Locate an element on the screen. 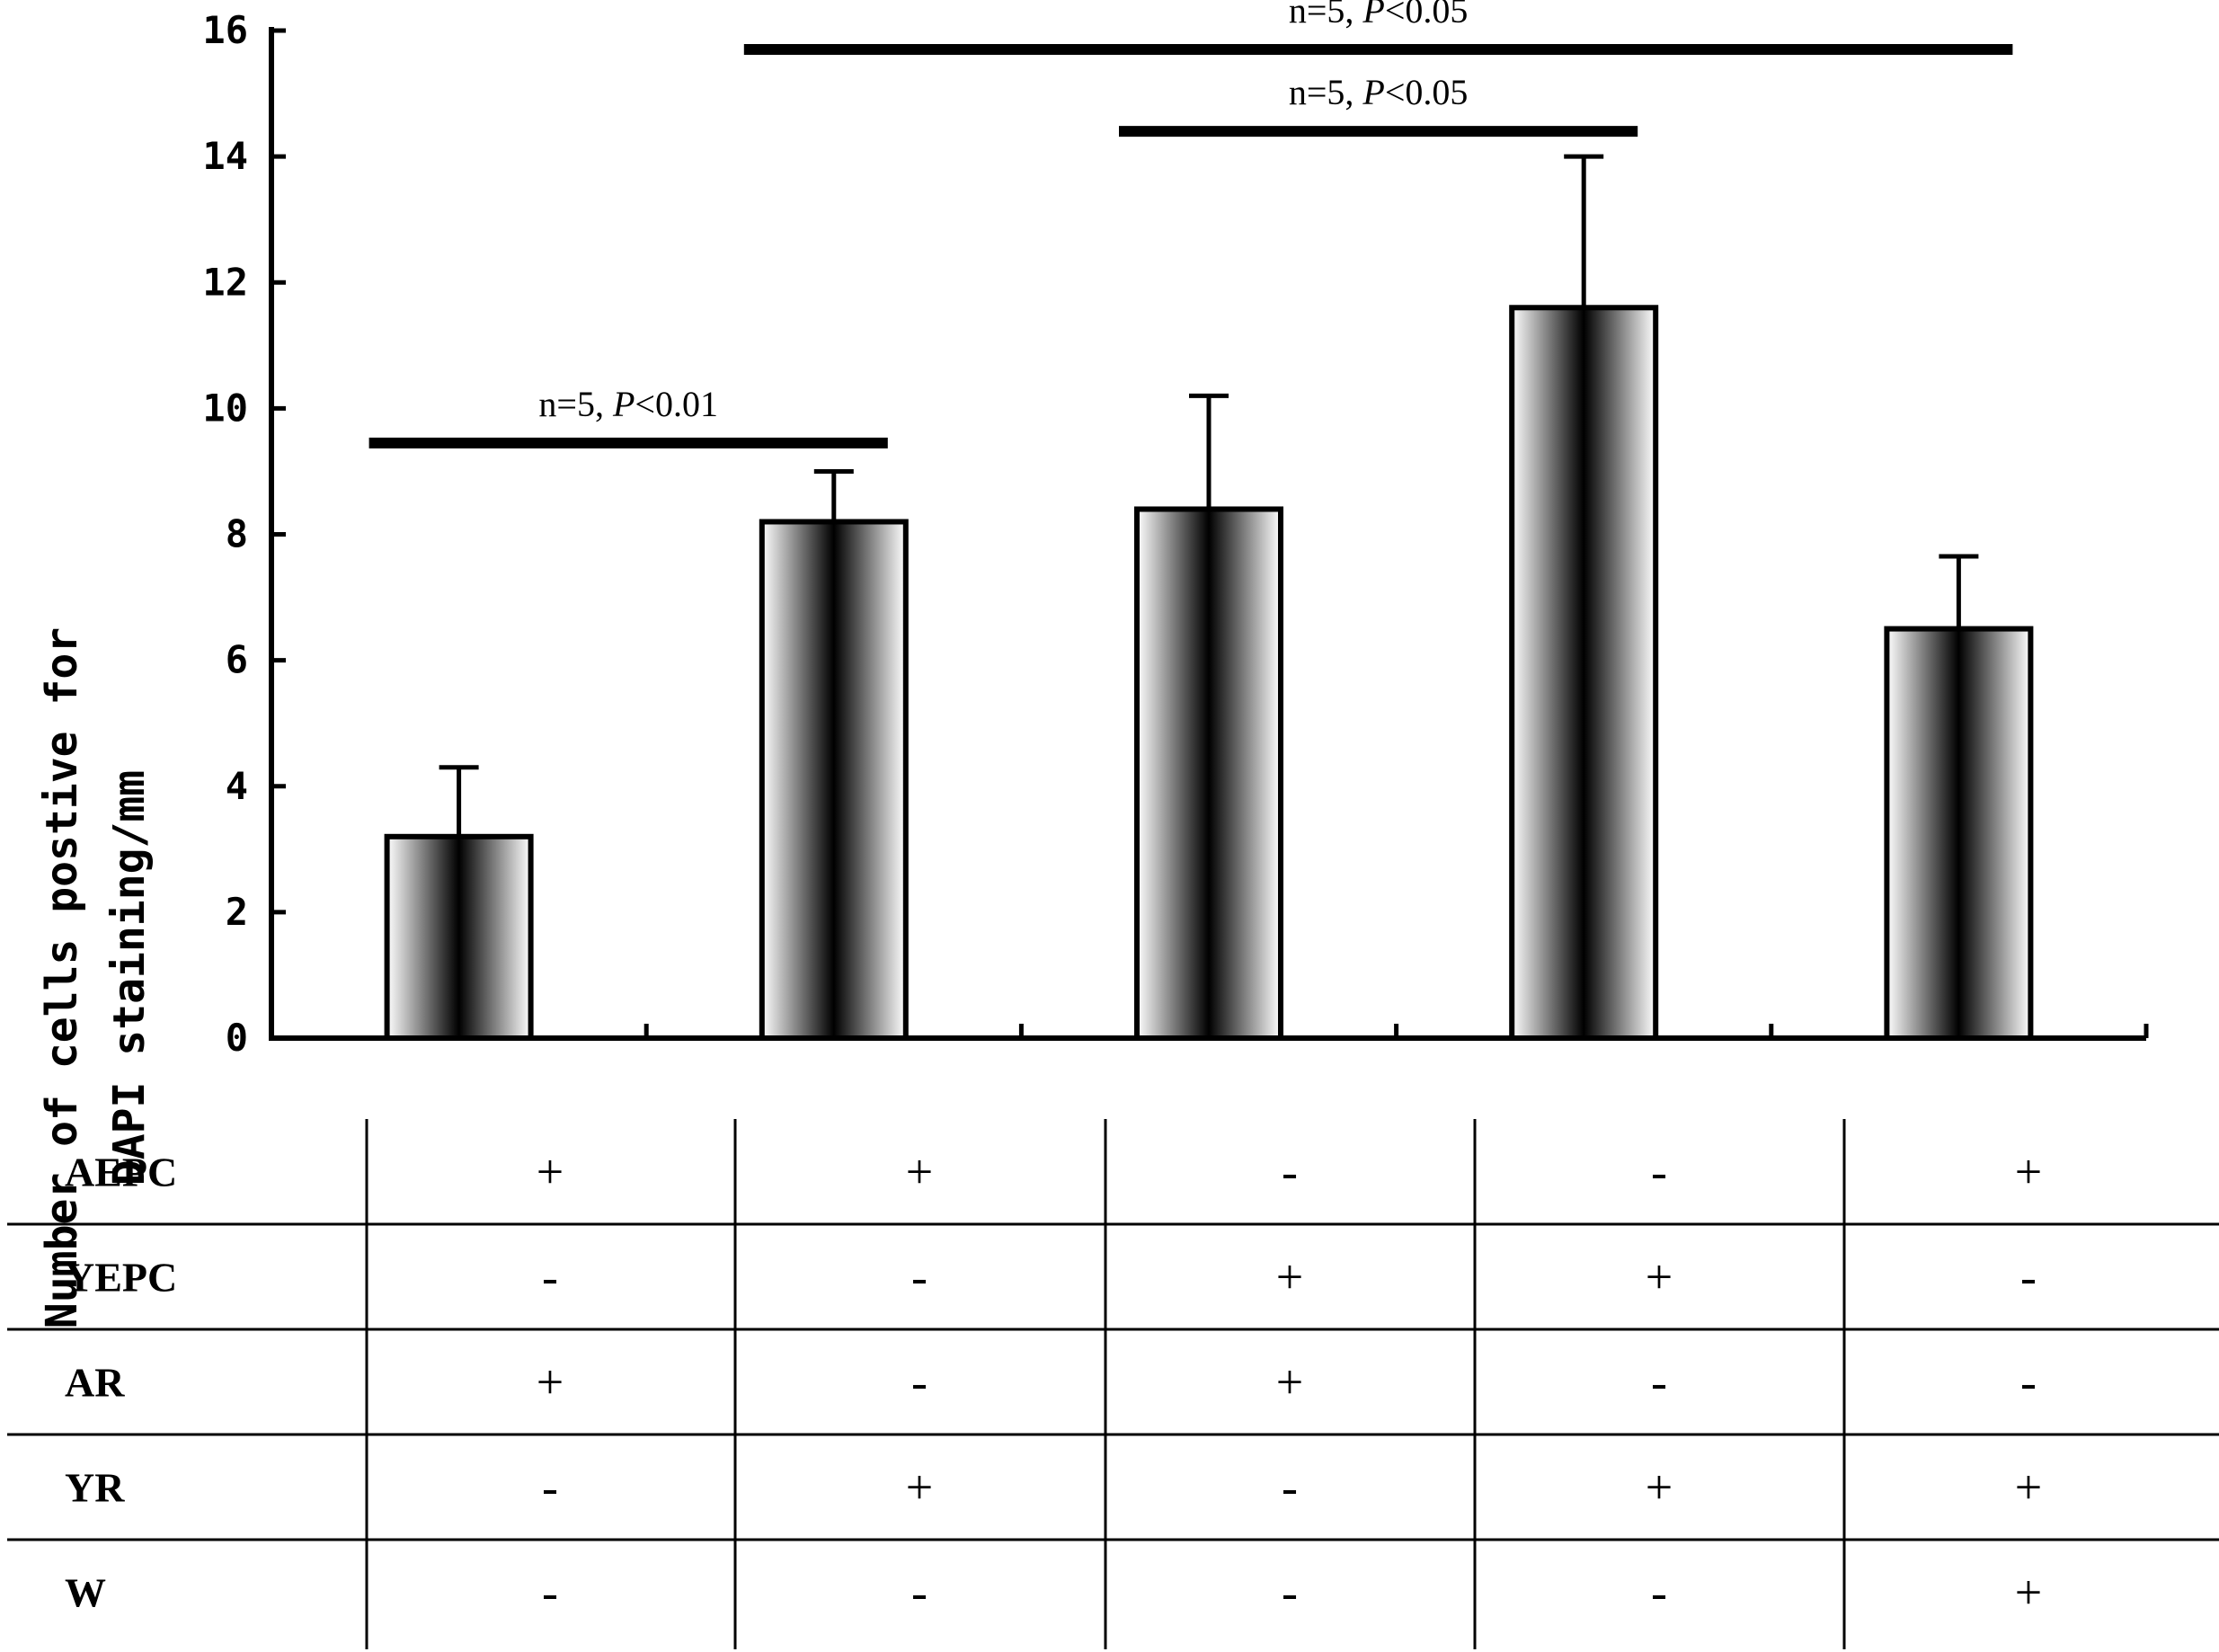  table-row-label: YEPC is located at coordinates (121, 1278).